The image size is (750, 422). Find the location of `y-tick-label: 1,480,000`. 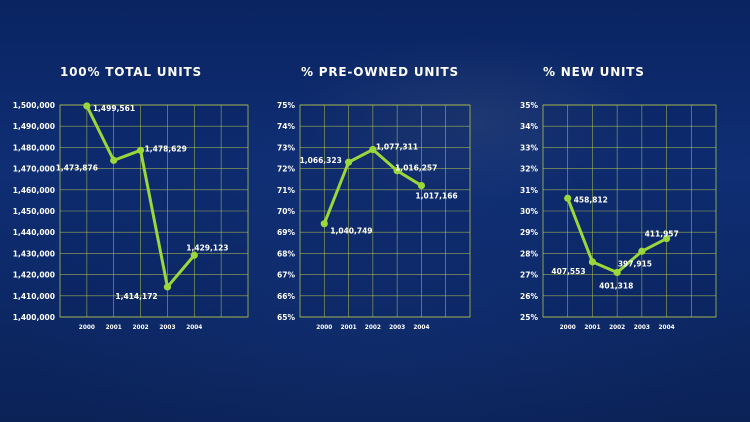

y-tick-label: 1,480,000 is located at coordinates (34, 147).